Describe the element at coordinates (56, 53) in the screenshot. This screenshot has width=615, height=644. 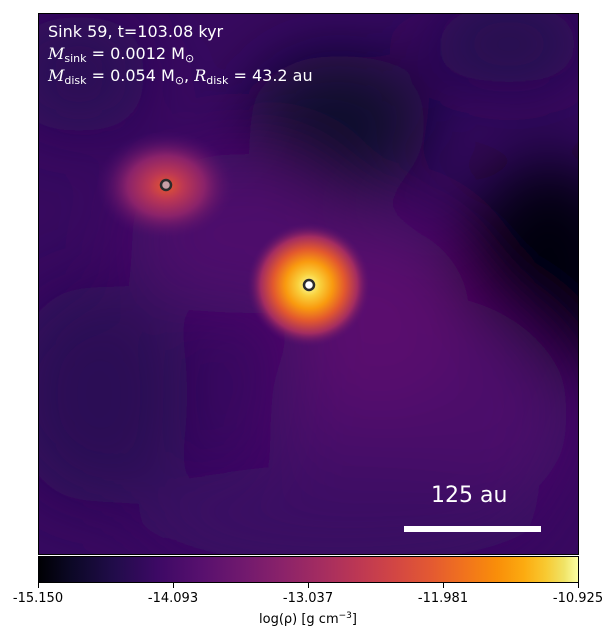
I see `msink-symbol: M` at that location.